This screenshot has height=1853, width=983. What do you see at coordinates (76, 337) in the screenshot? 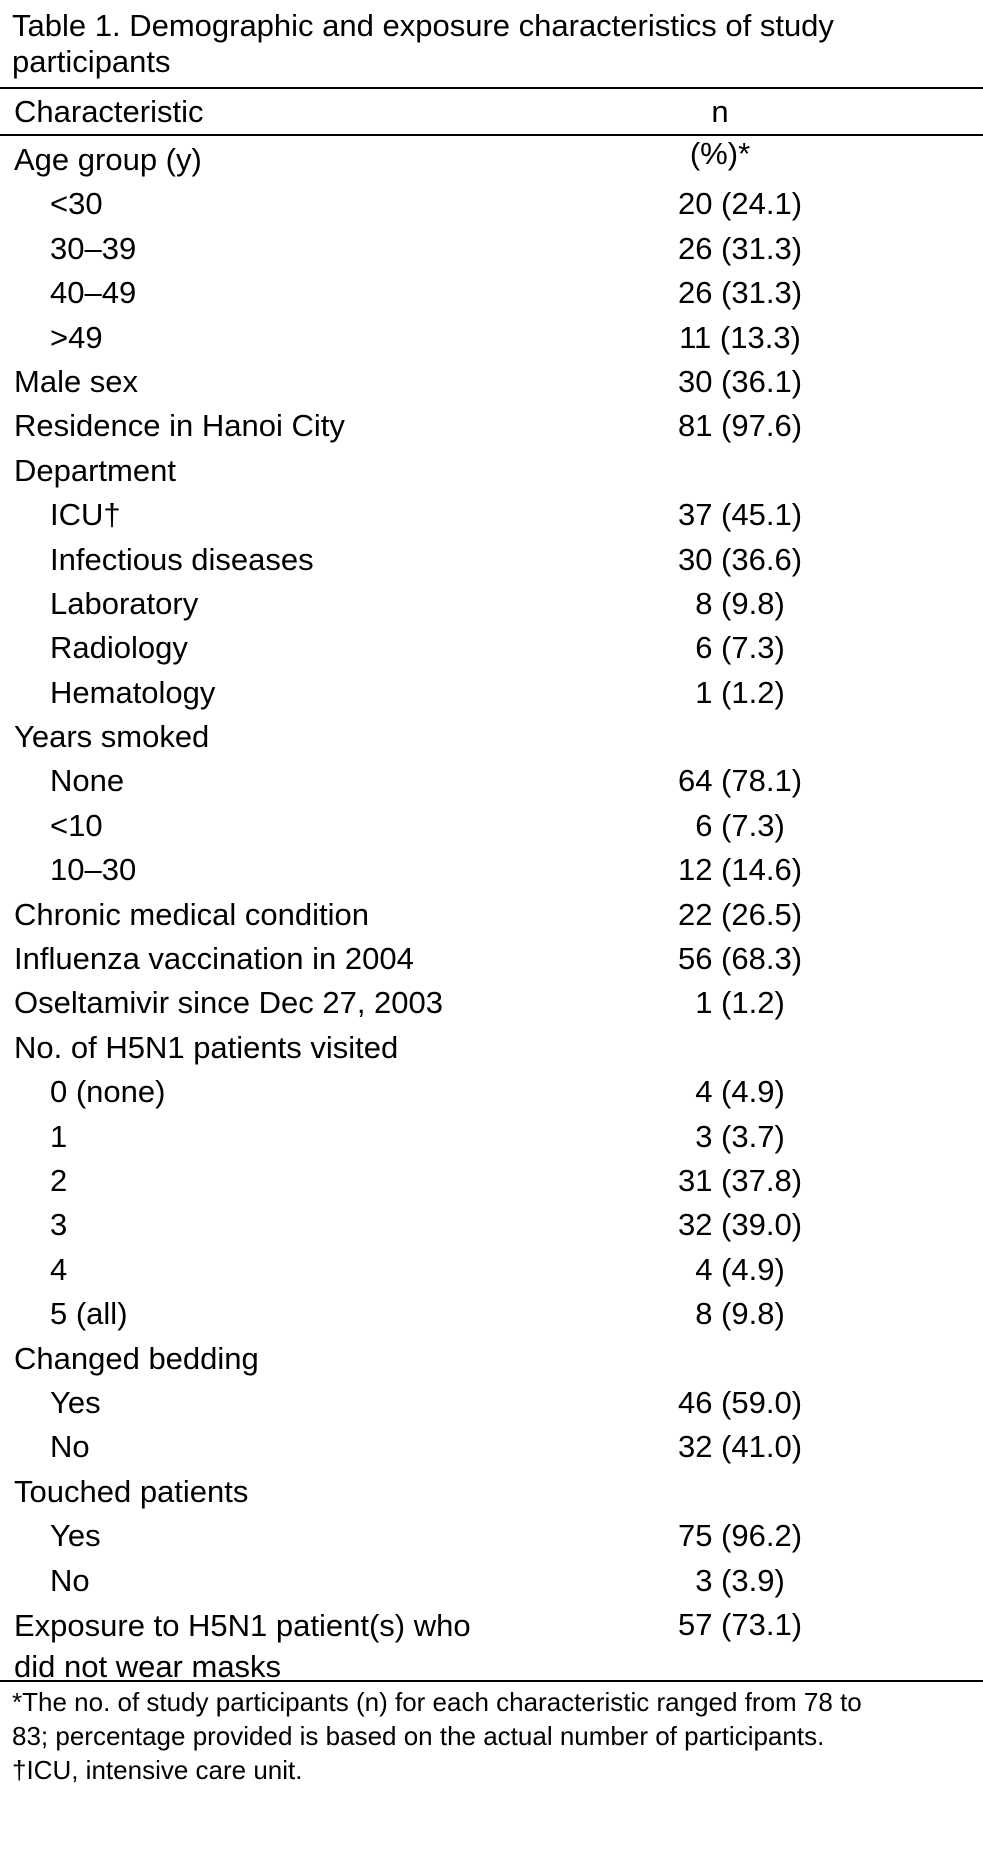
I see `row-label: >49` at bounding box center [76, 337].